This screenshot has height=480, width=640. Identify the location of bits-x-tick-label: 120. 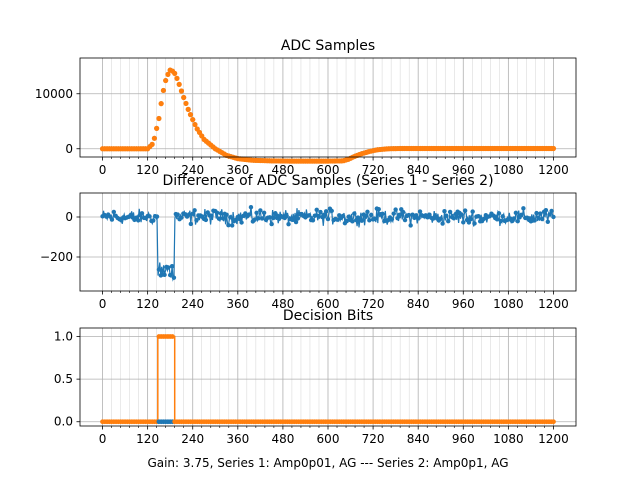
(147, 439).